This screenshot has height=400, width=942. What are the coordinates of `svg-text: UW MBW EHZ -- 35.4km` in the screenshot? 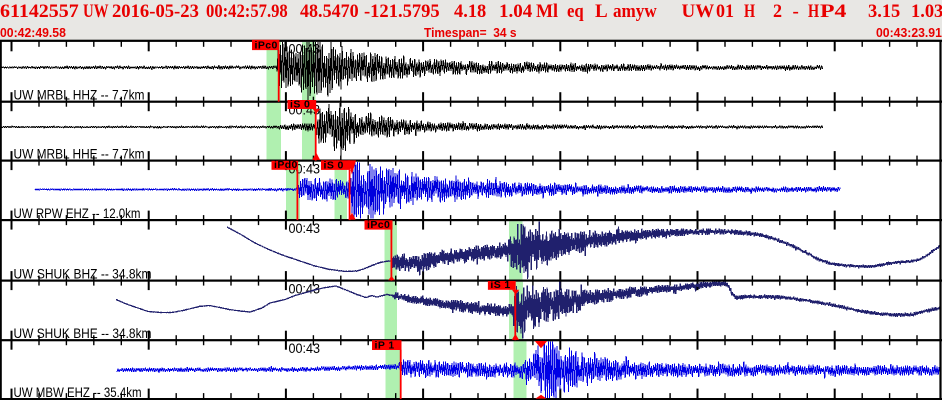 It's located at (78, 392).